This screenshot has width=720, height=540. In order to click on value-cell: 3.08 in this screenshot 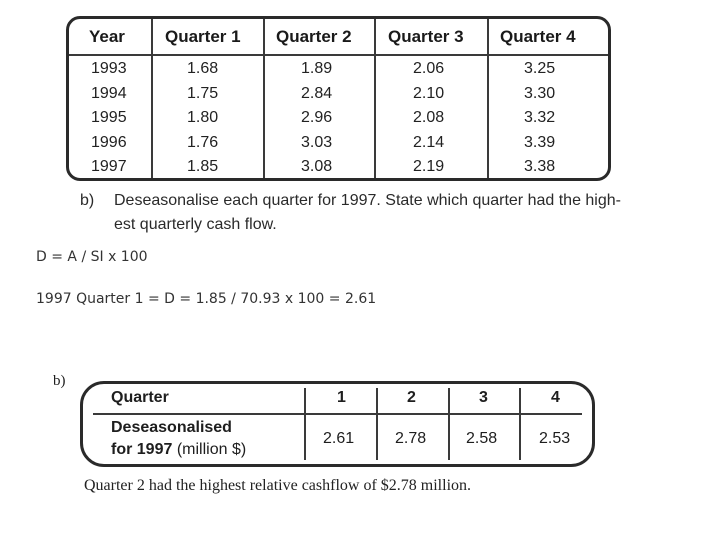, I will do `click(317, 166)`.